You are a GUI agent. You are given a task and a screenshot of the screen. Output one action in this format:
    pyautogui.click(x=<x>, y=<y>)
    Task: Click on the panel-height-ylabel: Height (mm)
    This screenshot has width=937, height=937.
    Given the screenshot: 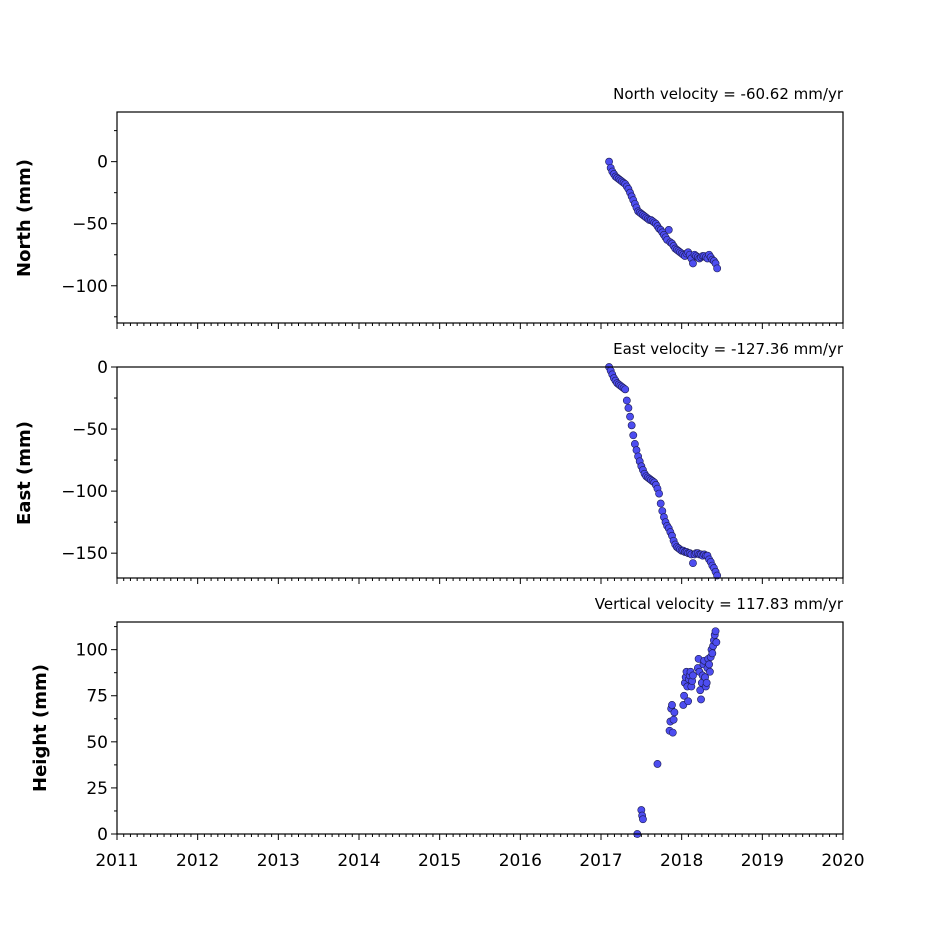 What is the action you would take?
    pyautogui.click(x=40, y=728)
    